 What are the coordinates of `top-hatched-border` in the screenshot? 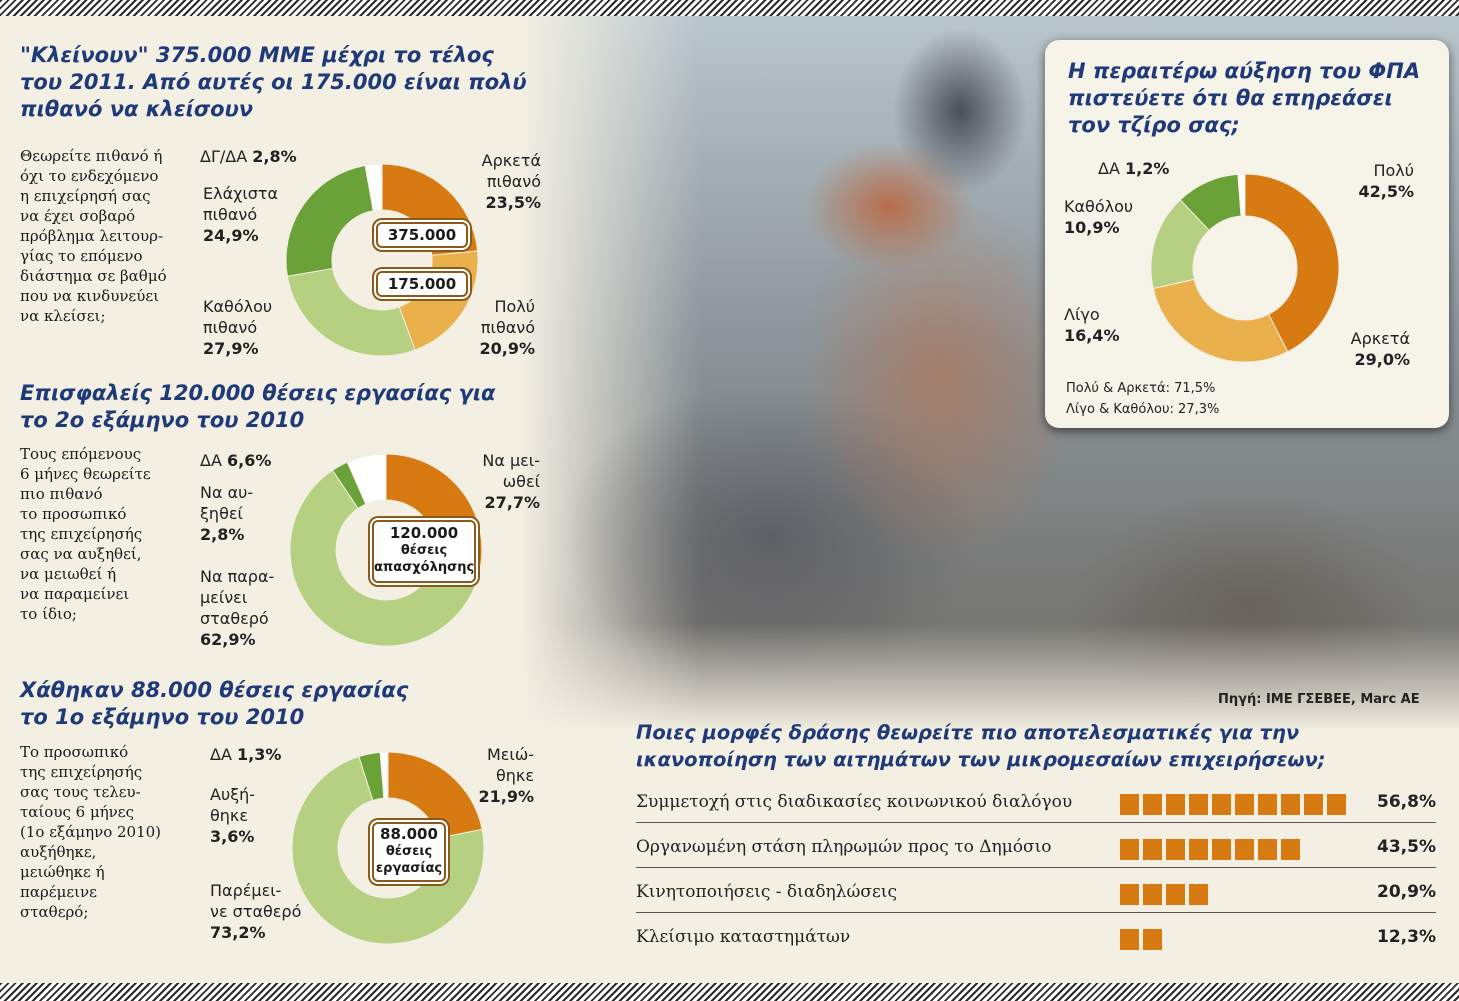 It's located at (729, 8).